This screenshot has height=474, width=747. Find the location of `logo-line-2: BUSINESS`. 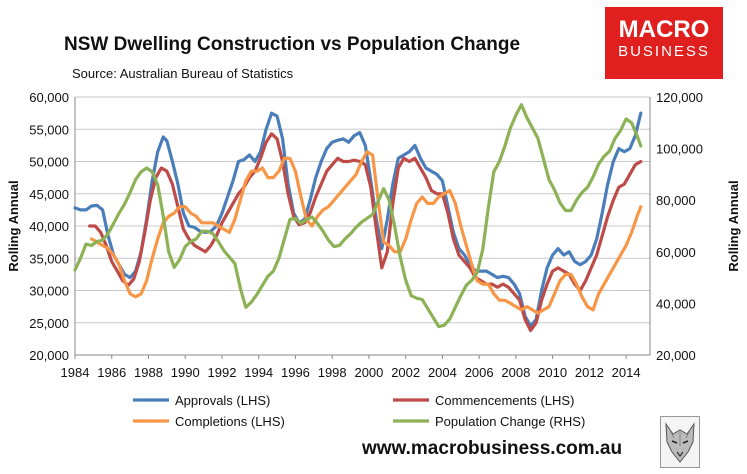

logo-line-2: BUSINESS is located at coordinates (664, 51).